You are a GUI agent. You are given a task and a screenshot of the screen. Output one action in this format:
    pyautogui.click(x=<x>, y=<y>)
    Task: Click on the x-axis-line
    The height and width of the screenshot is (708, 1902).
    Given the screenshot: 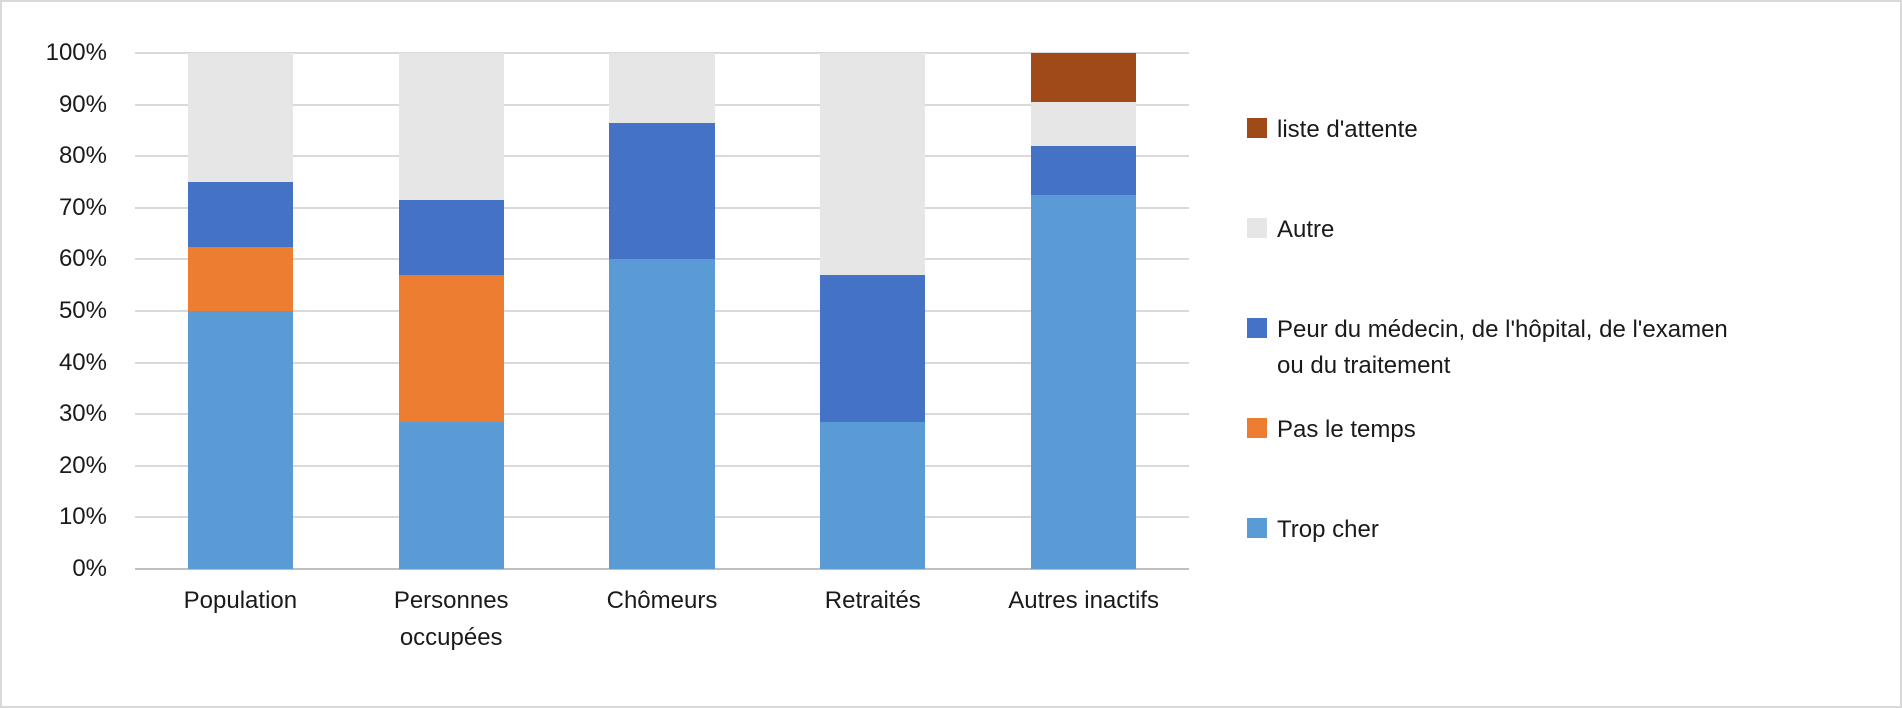 What is the action you would take?
    pyautogui.click(x=662, y=569)
    